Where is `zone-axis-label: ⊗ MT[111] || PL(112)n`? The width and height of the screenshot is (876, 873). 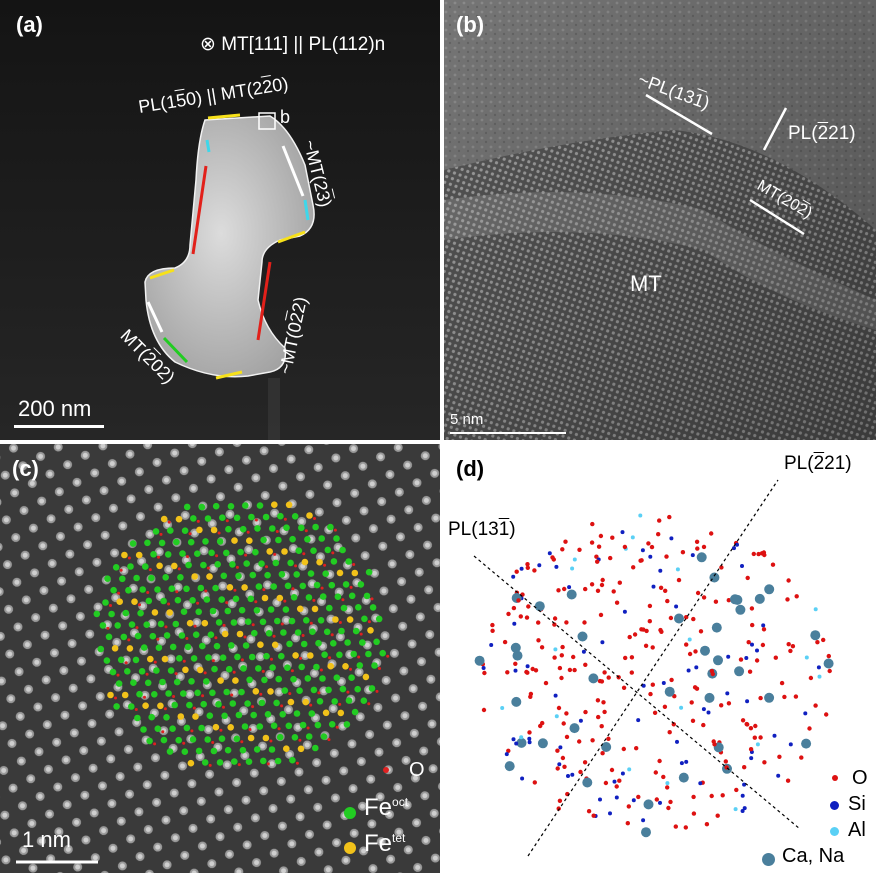
zone-axis-label: ⊗ MT[111] || PL(112)n is located at coordinates (293, 44).